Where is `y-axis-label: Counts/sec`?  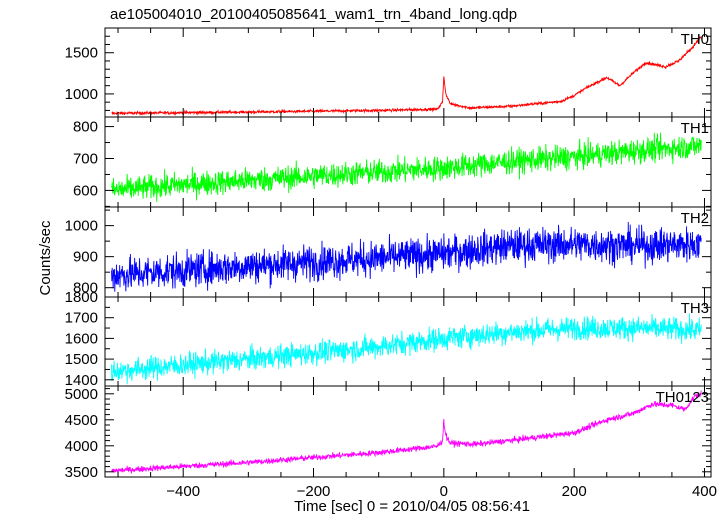
y-axis-label: Counts/sec is located at coordinates (45, 258).